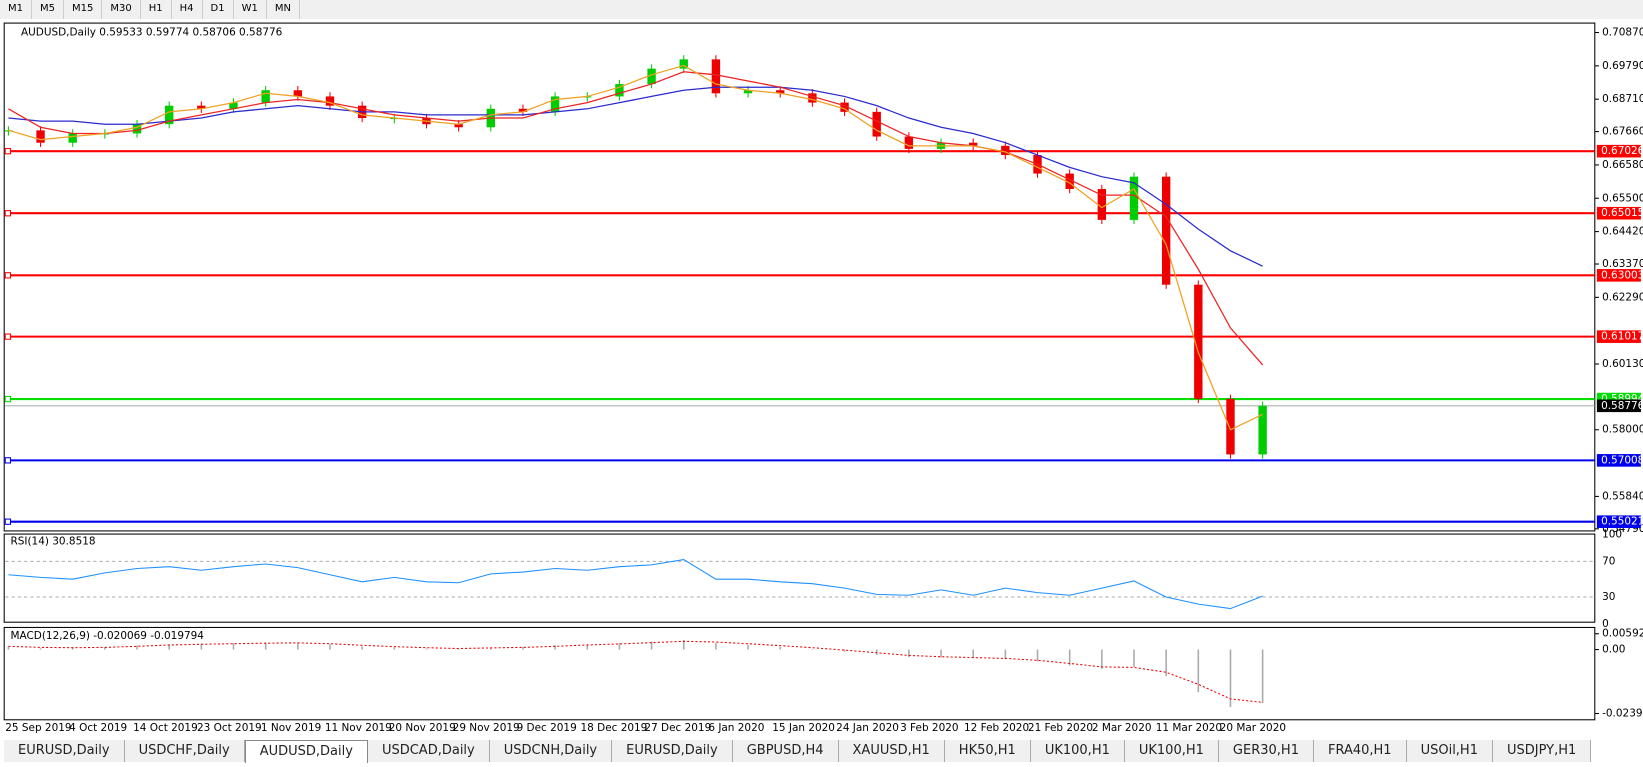 The height and width of the screenshot is (767, 1643). I want to click on timeframe-toolbar: M1 M5 M15 M30 H1 H4 D1 W1 MN, so click(821, 9).